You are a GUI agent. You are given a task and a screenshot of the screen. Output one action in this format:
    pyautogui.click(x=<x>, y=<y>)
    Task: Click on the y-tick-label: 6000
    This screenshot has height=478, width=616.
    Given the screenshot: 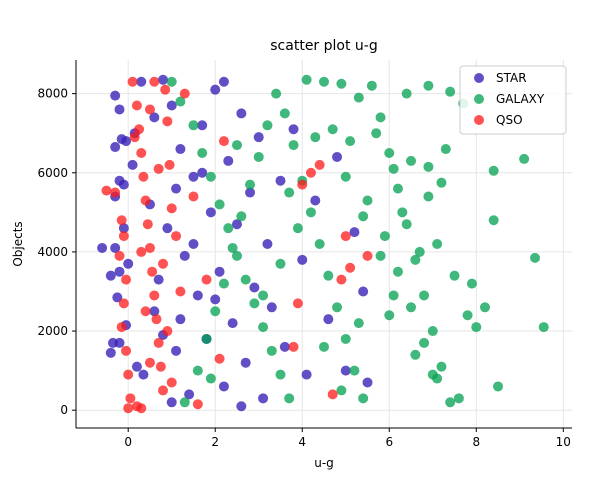 What is the action you would take?
    pyautogui.click(x=52, y=173)
    